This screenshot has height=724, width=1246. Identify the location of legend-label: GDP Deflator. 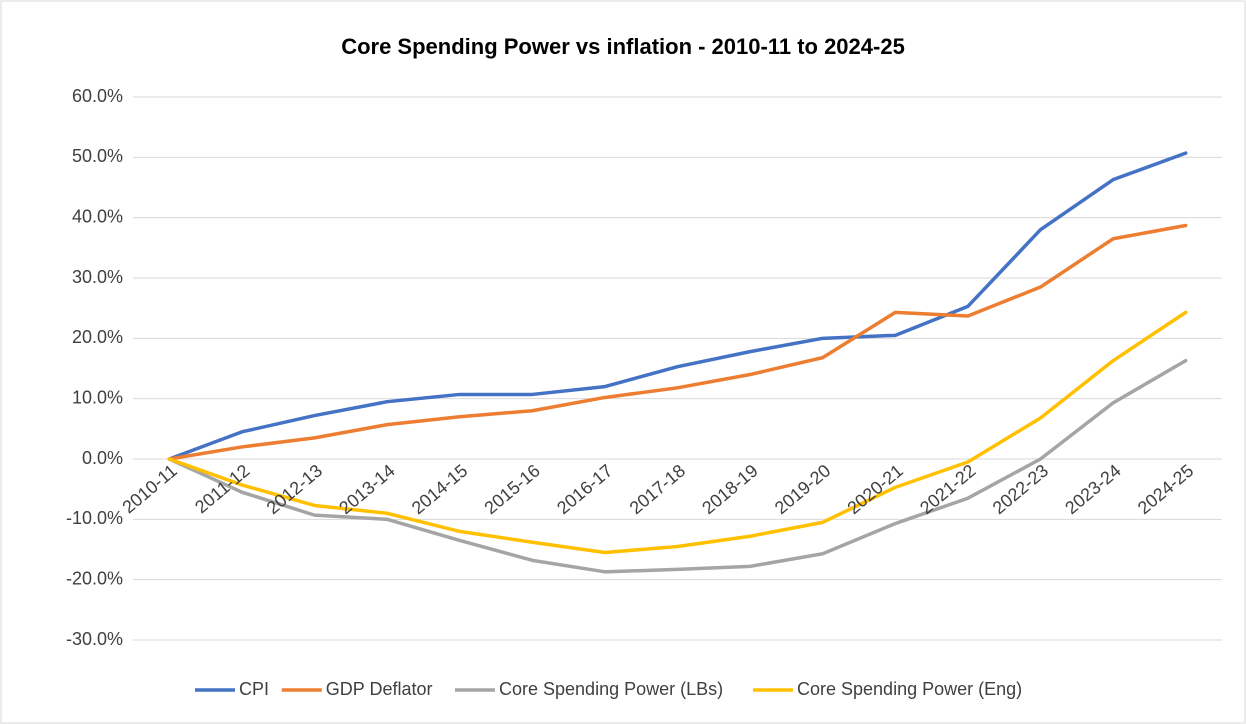
(379, 689).